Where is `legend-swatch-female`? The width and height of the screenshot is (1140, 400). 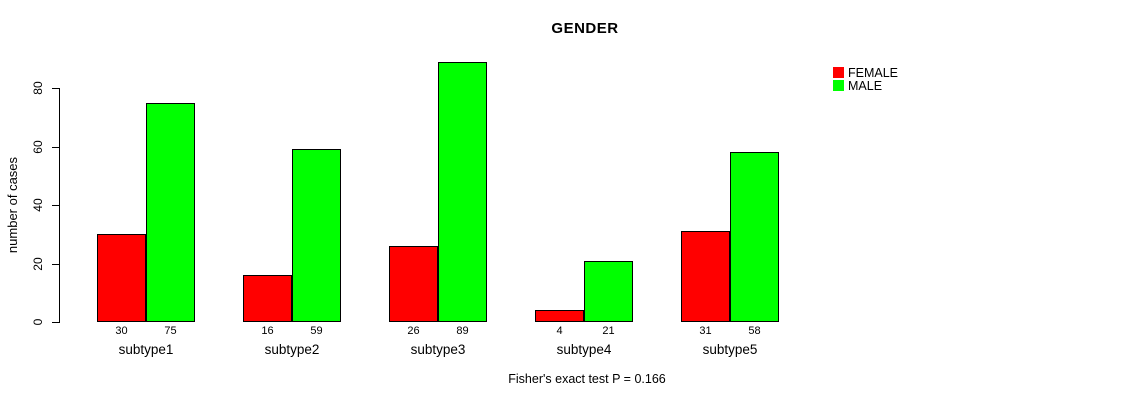
legend-swatch-female is located at coordinates (838, 72).